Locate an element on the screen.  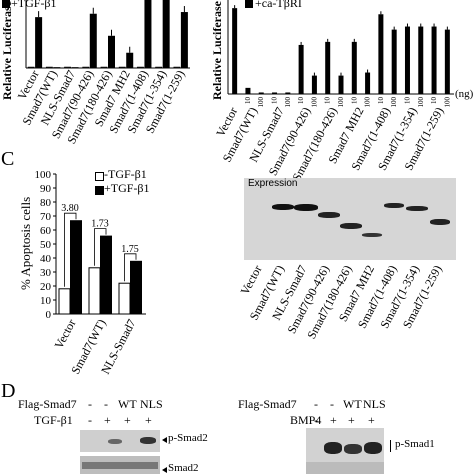
panel-c-letter: C is located at coordinates (8, 159).